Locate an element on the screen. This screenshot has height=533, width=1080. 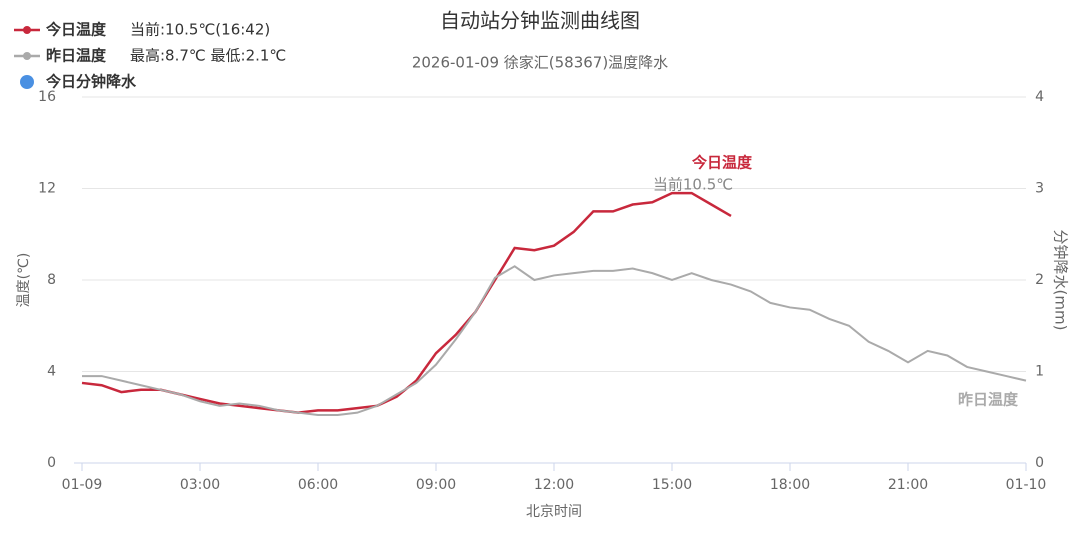
y2-tick-label: 1 is located at coordinates (1039, 372).